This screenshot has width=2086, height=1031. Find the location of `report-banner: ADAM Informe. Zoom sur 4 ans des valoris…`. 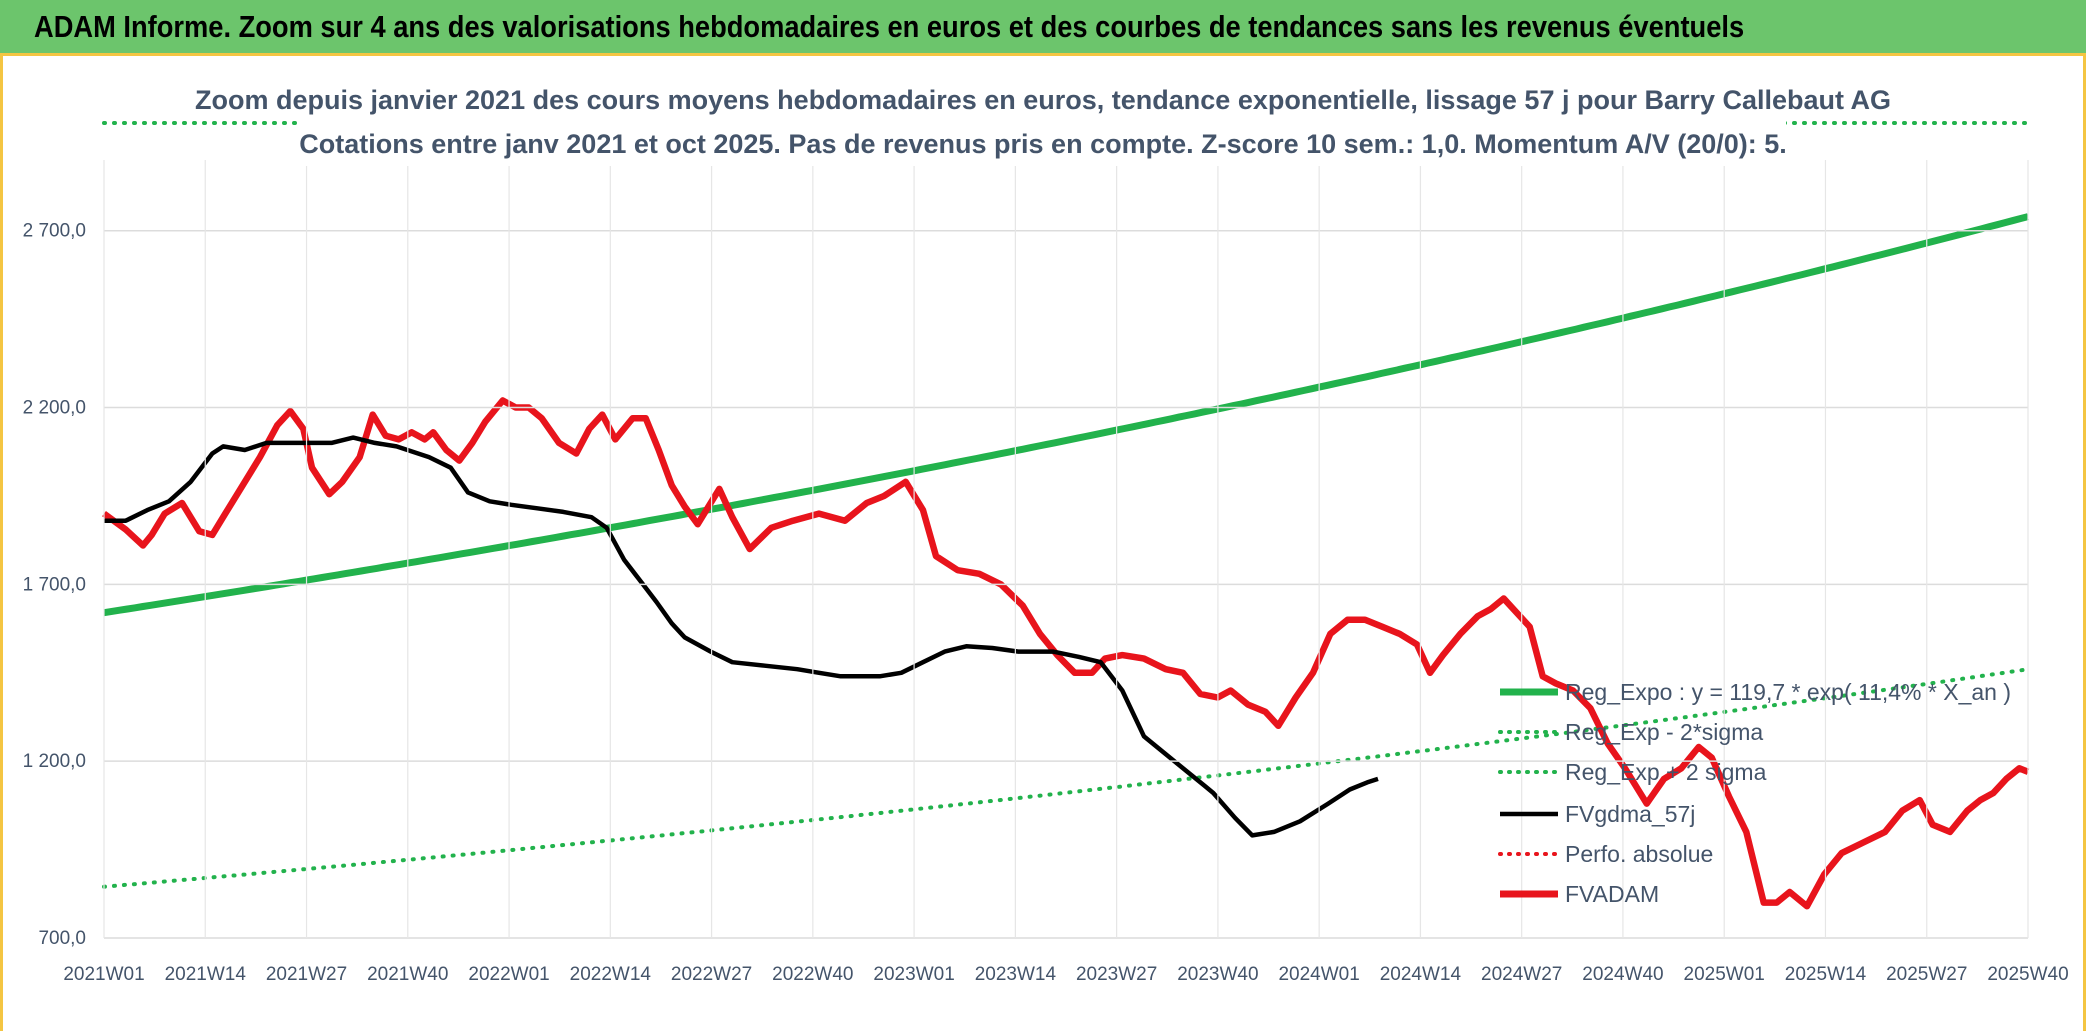

report-banner: ADAM Informe. Zoom sur 4 ans des valoris… is located at coordinates (1043, 28).